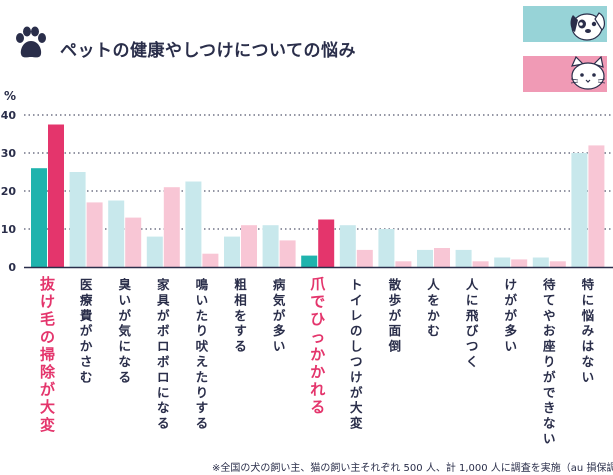 Image resolution: width=613 pixels, height=475 pixels. I want to click on y-tick-label: 0, so click(12, 267).